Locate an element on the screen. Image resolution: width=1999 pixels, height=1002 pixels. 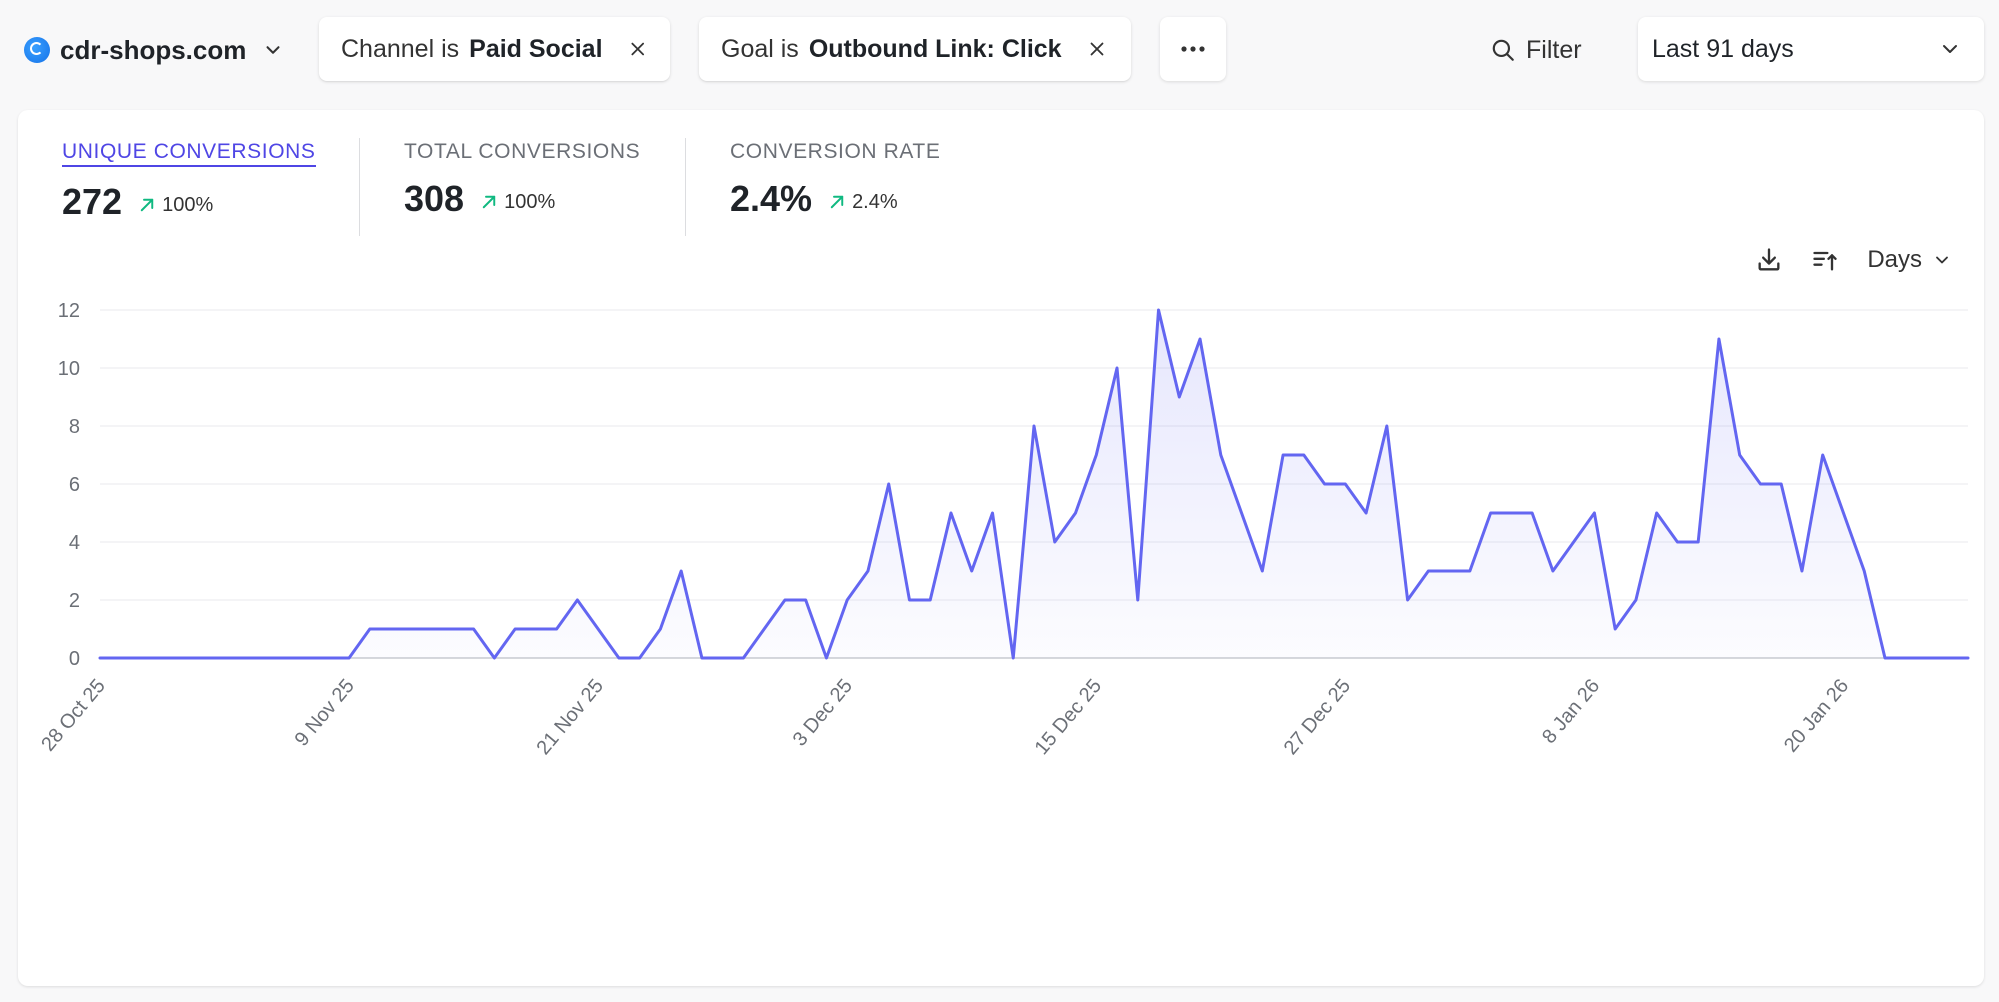
sort-icon is located at coordinates (1825, 260).